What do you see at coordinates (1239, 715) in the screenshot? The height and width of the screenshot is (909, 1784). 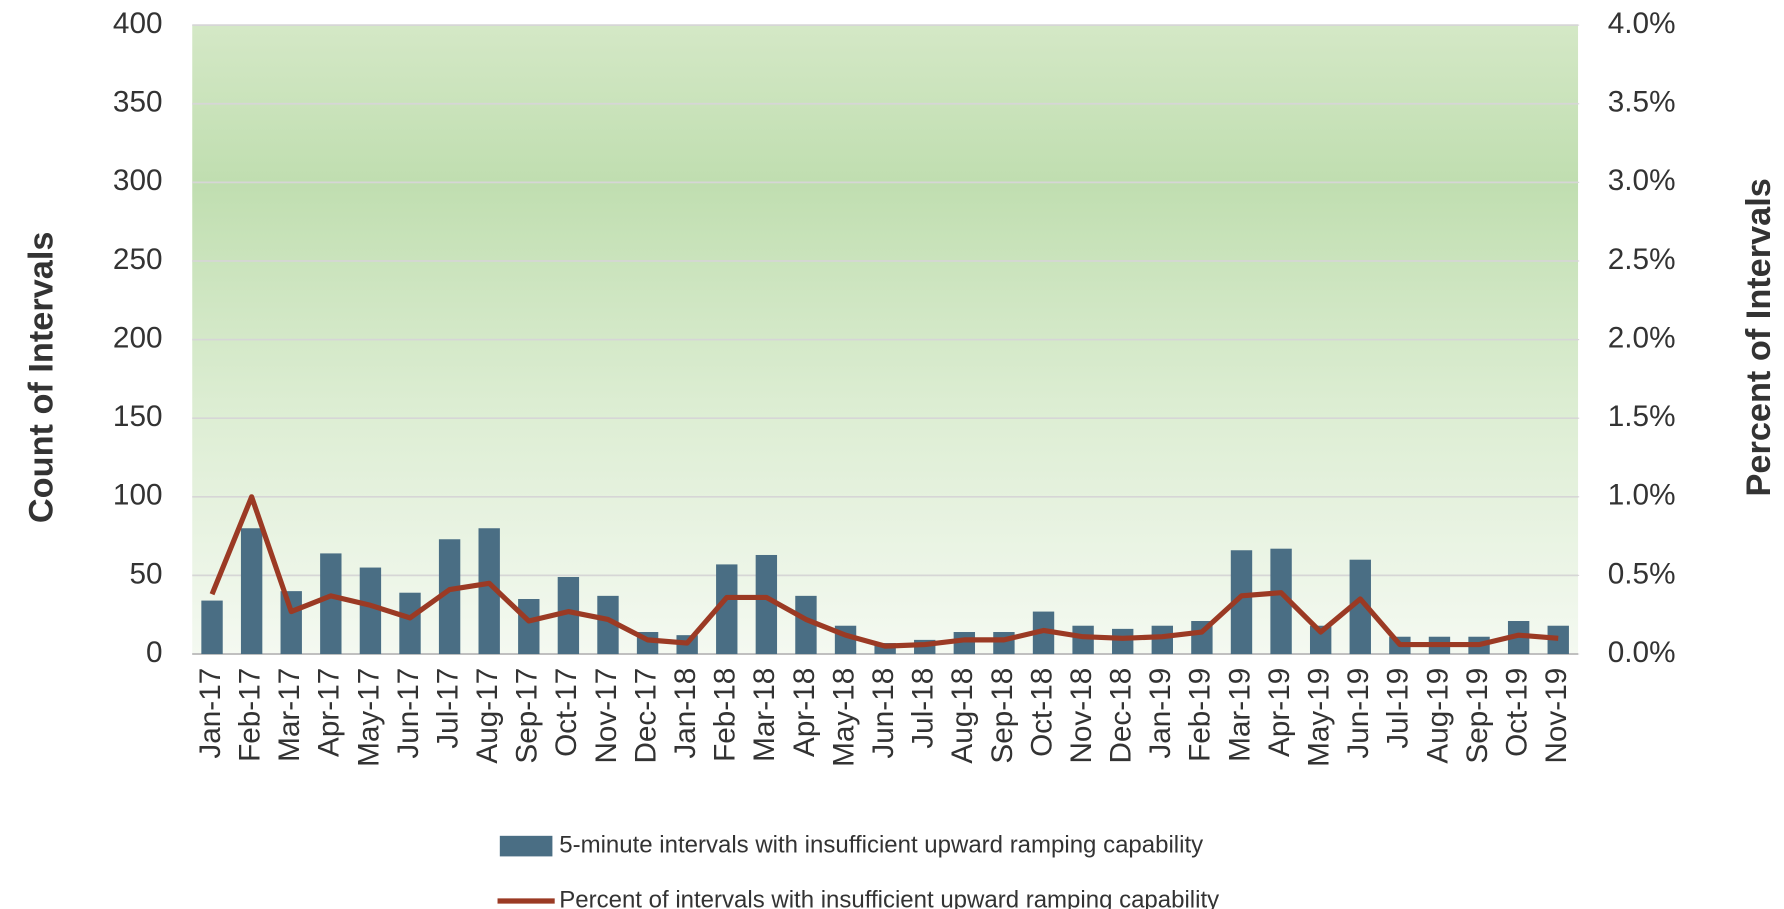 I see `x-tick-label: Mar-19` at bounding box center [1239, 715].